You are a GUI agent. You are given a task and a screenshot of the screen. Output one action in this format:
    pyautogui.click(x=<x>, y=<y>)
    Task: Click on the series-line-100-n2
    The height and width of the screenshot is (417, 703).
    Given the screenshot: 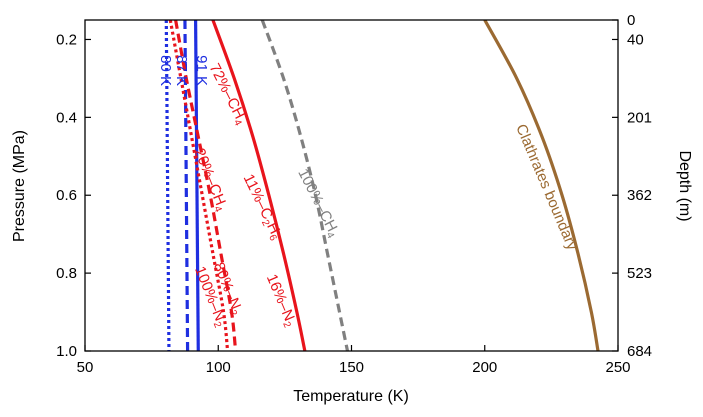 What is the action you would take?
    pyautogui.click(x=199, y=185)
    